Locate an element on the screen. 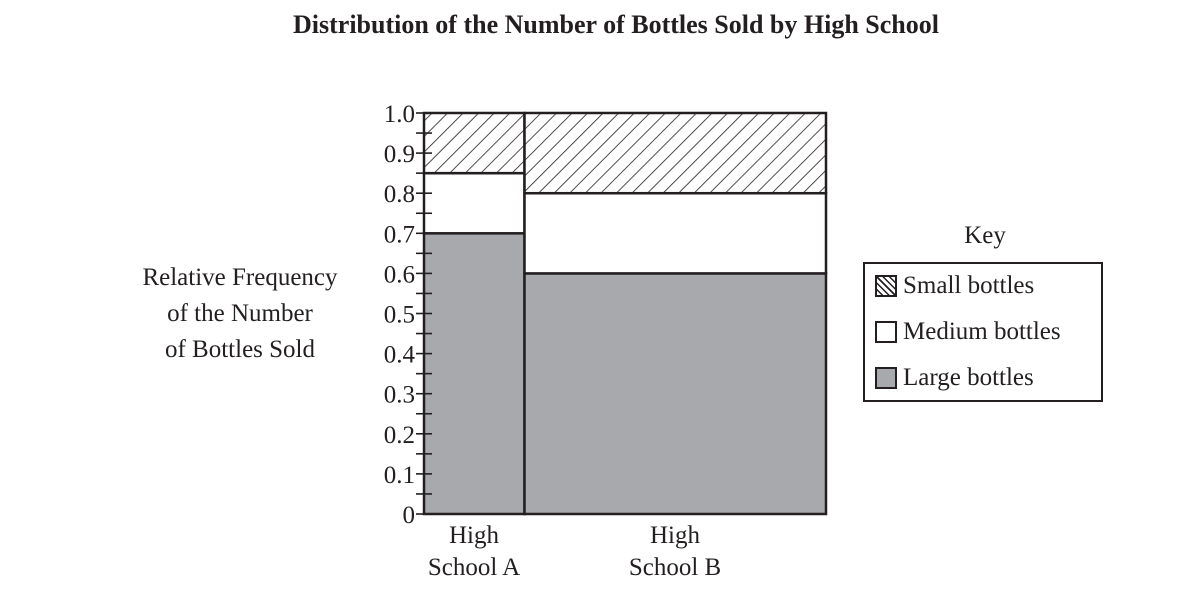 This screenshot has height=604, width=1188. x-category-label-b: High School B is located at coordinates (675, 551).